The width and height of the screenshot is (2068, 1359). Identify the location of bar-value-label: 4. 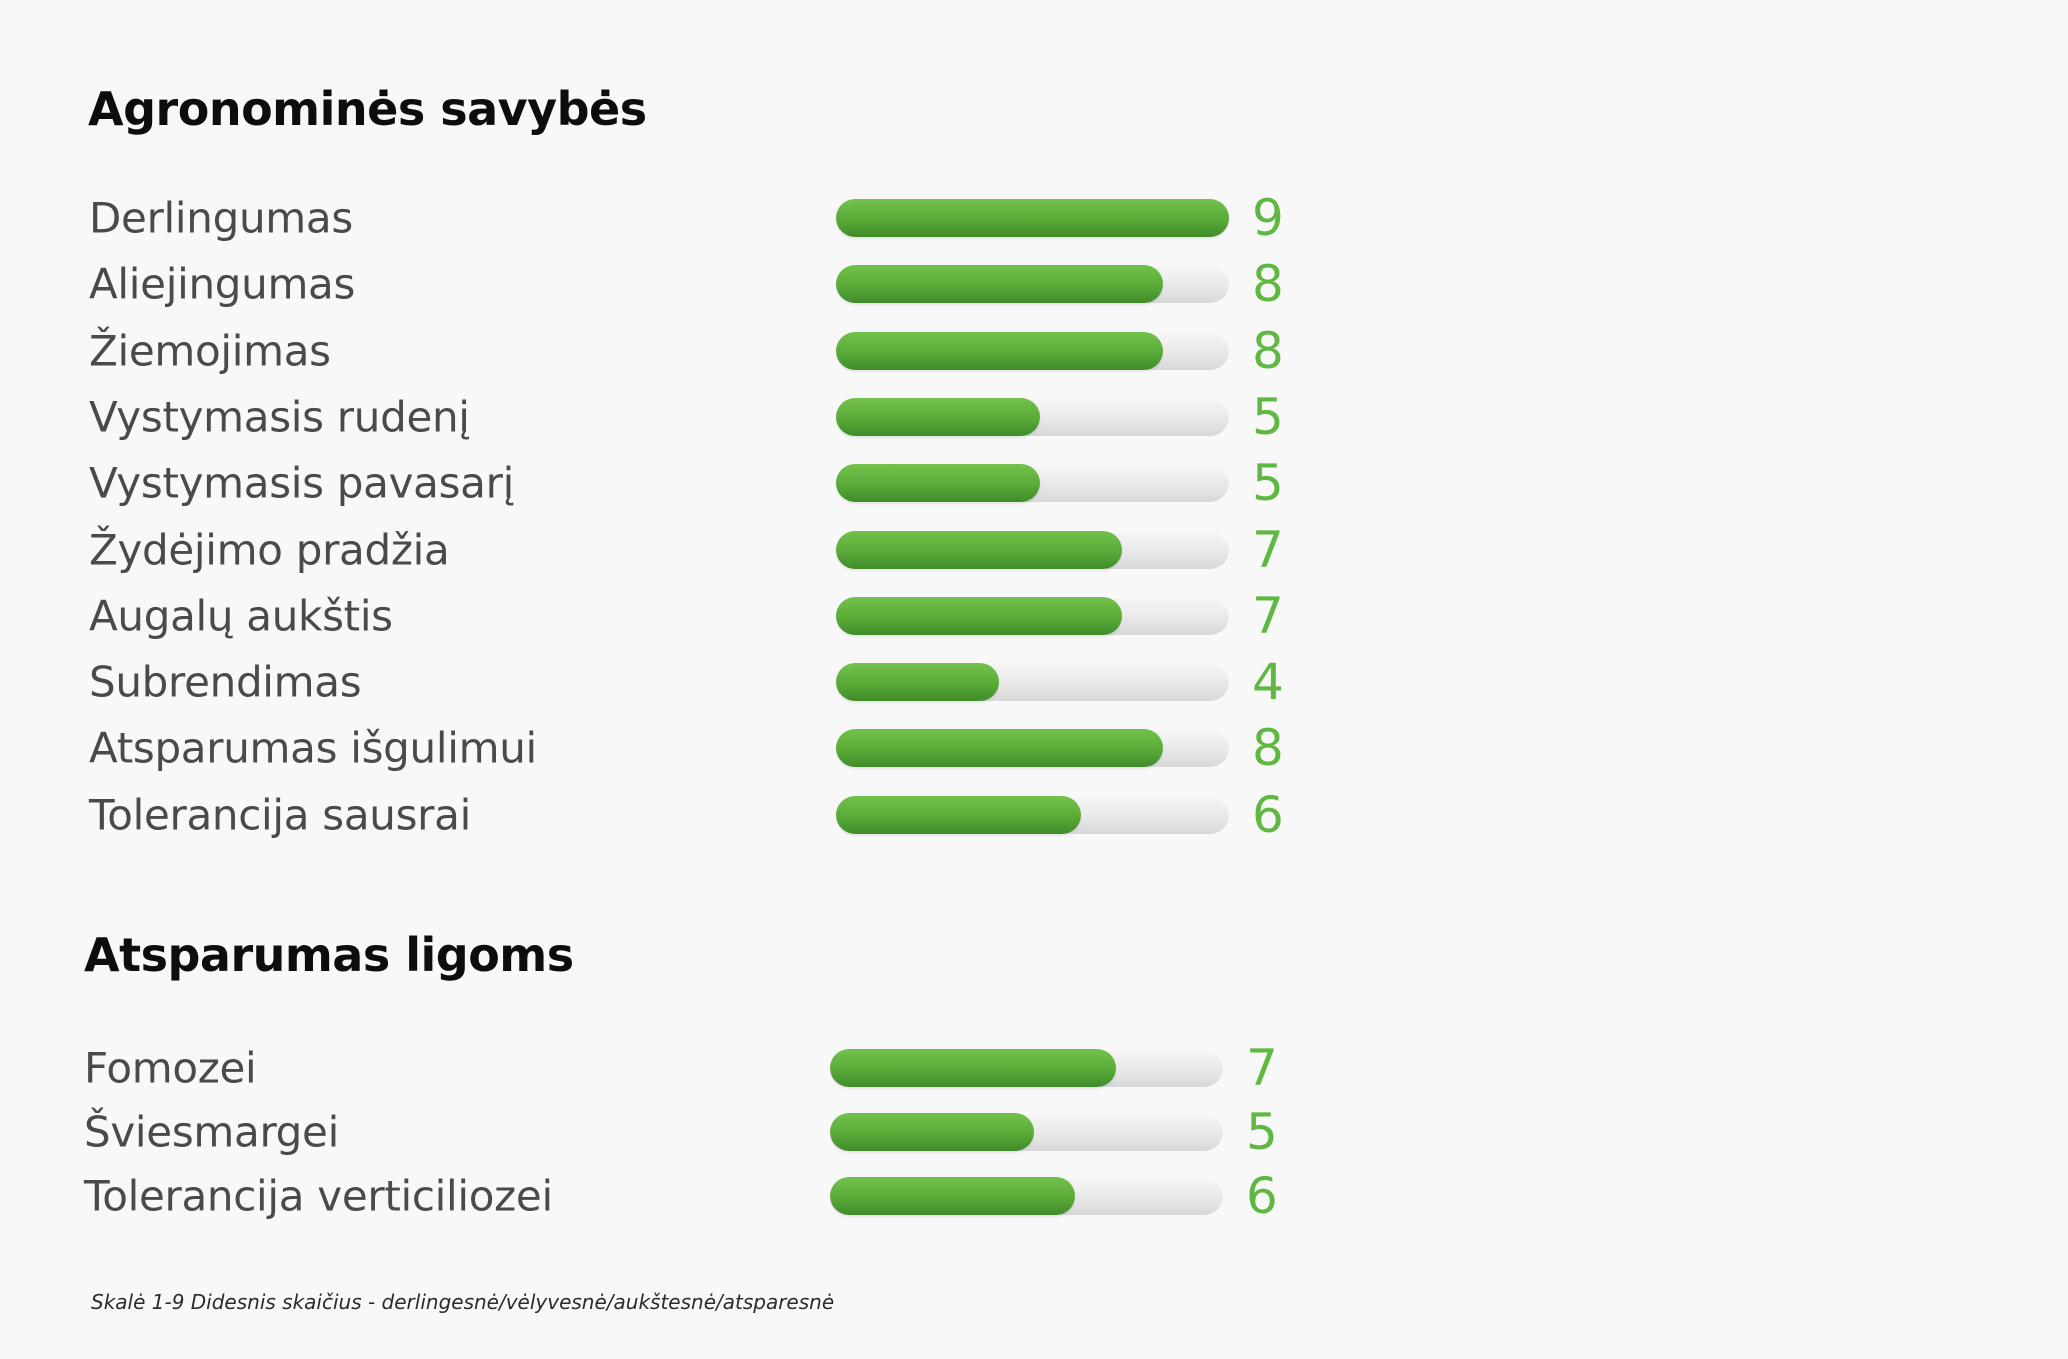
(1268, 682).